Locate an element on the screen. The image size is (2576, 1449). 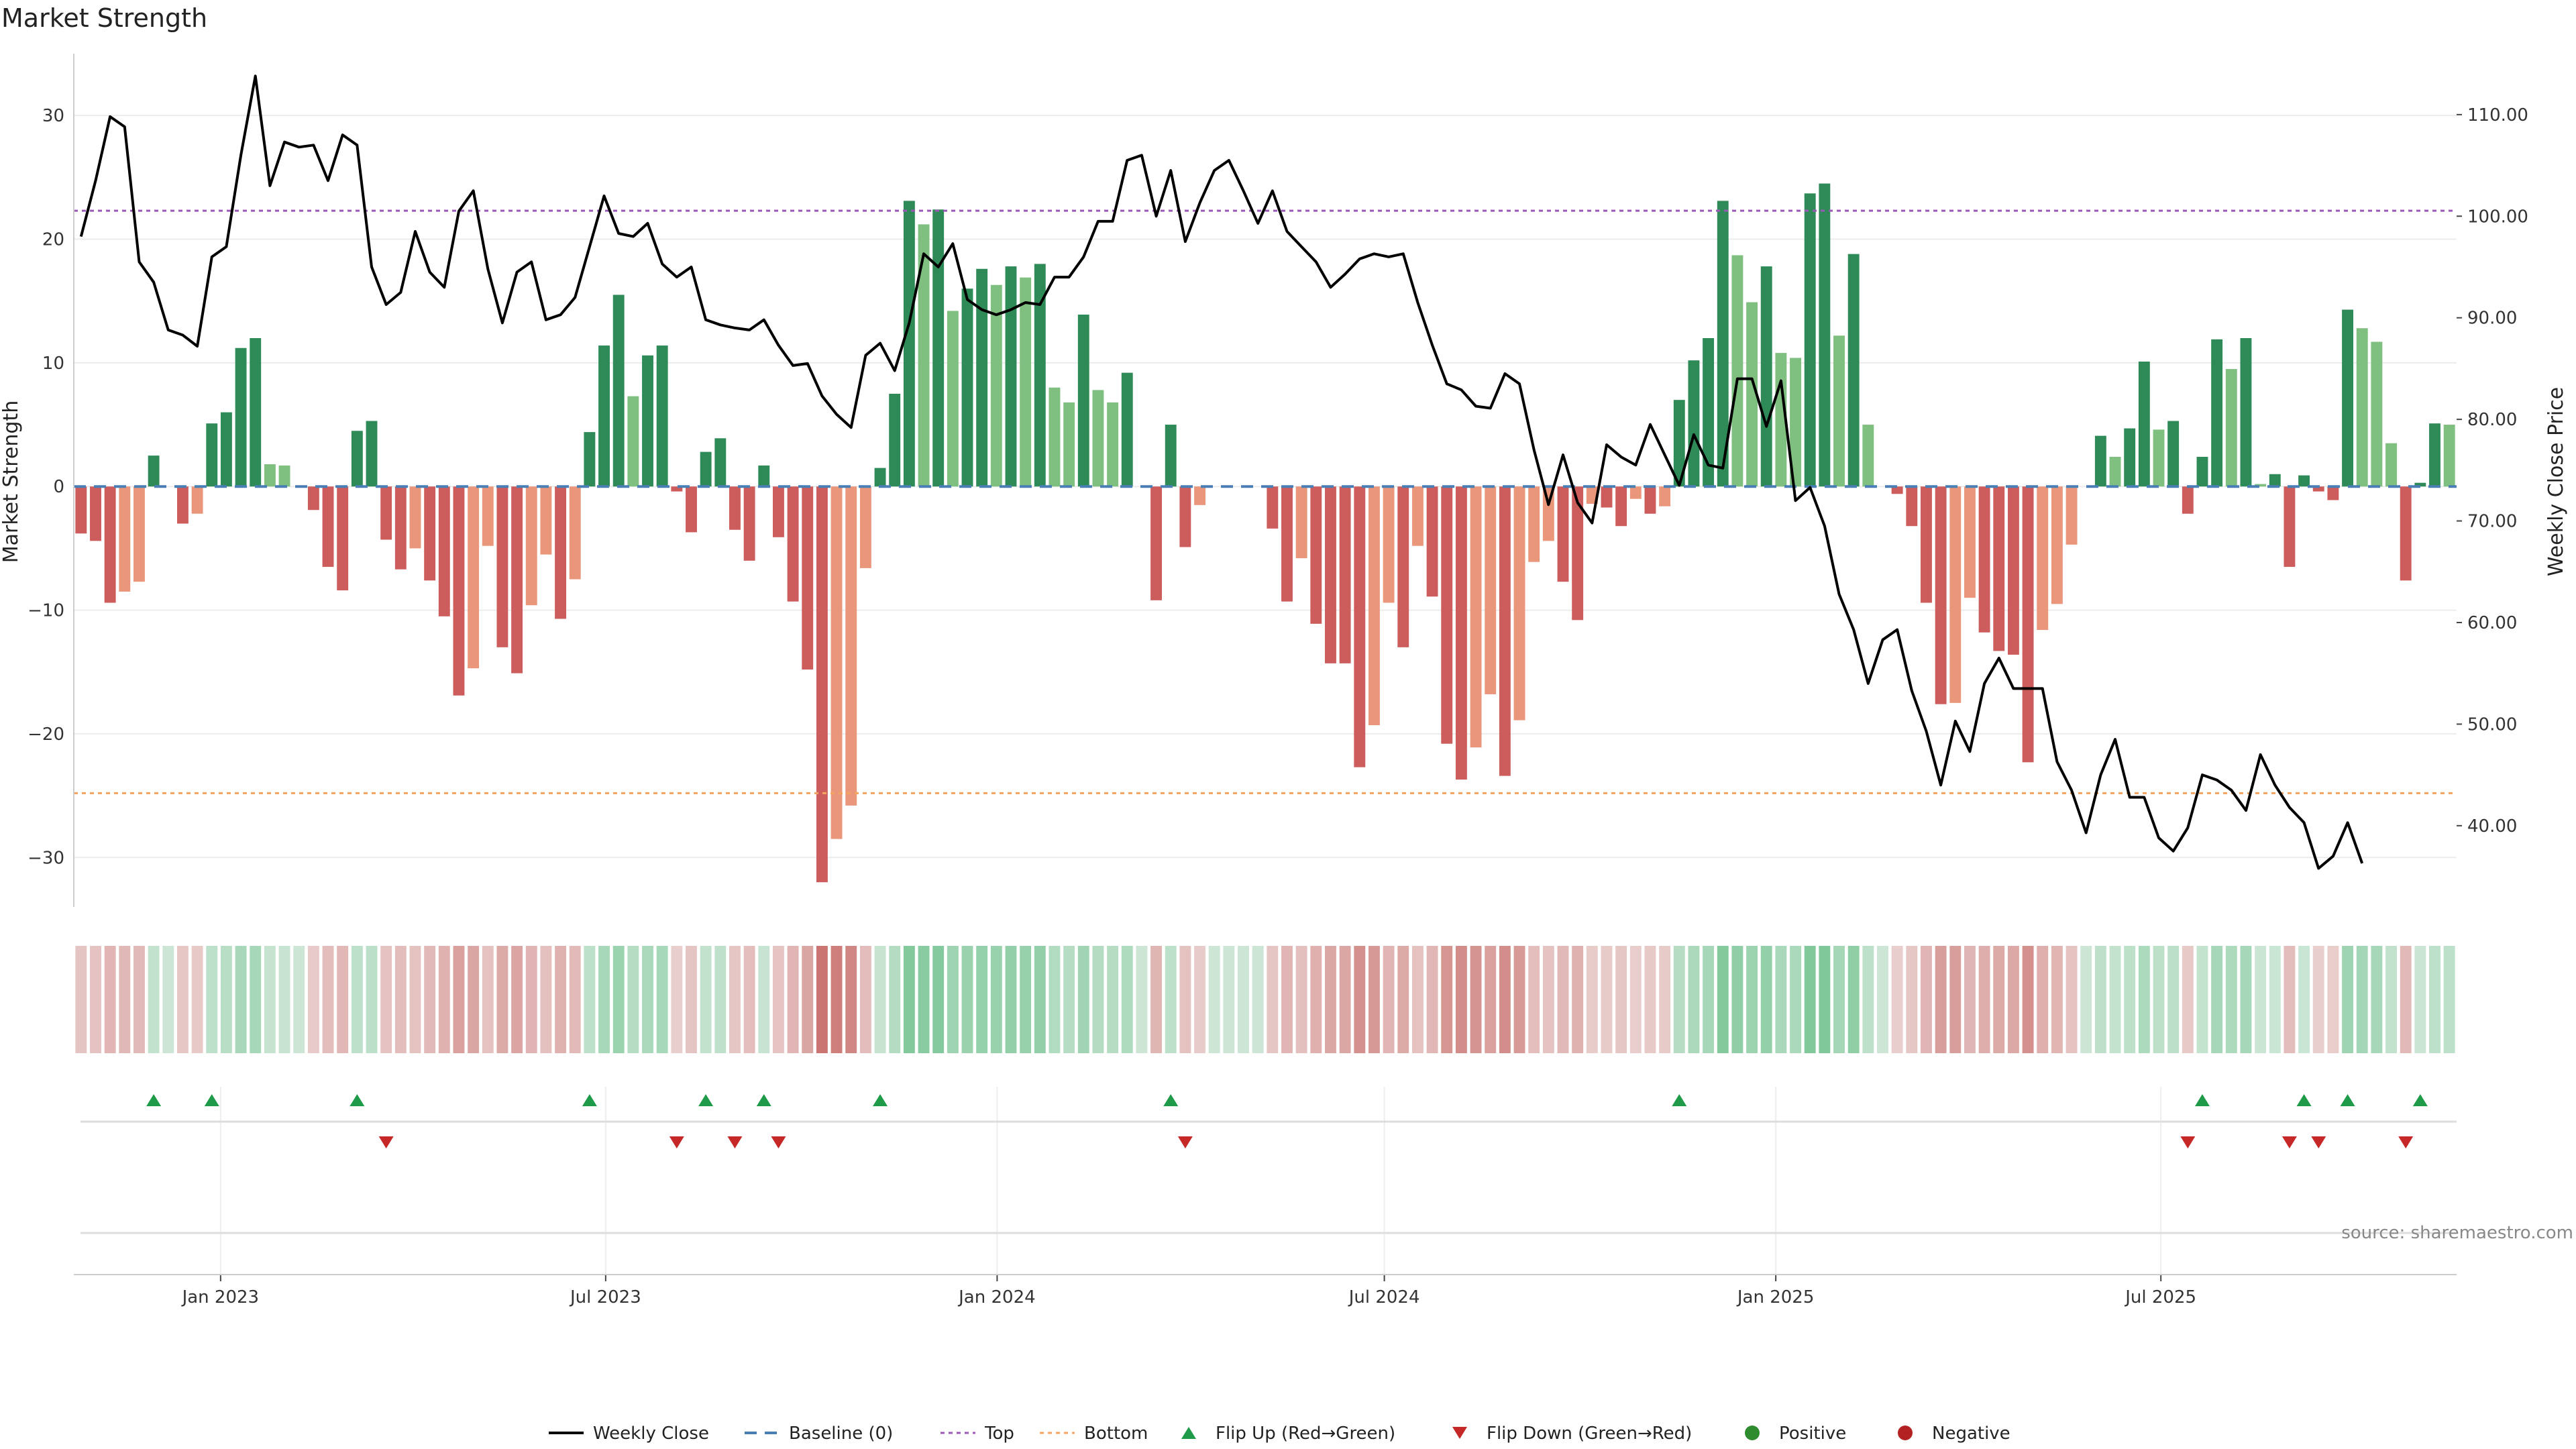
y-left-tick-label: −10 is located at coordinates (46, 611).